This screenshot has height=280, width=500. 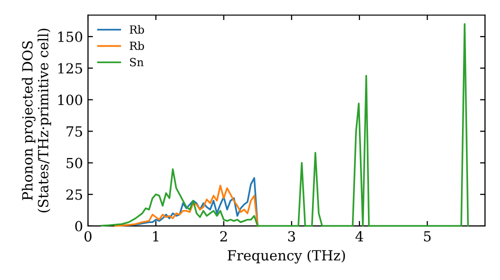 What do you see at coordinates (37, 120) in the screenshot?
I see `y-axis-title: Phonon projected DOS (States/THz·primitive cell)` at bounding box center [37, 120].